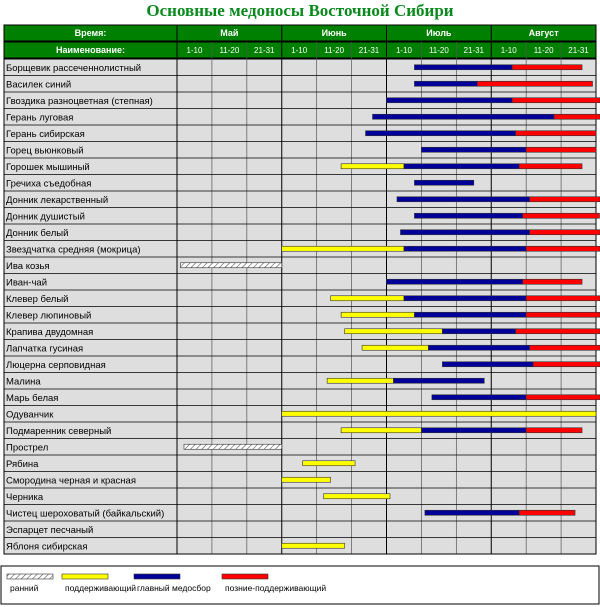  I want to click on plant-name: Смородина черная и красная, so click(71, 481).